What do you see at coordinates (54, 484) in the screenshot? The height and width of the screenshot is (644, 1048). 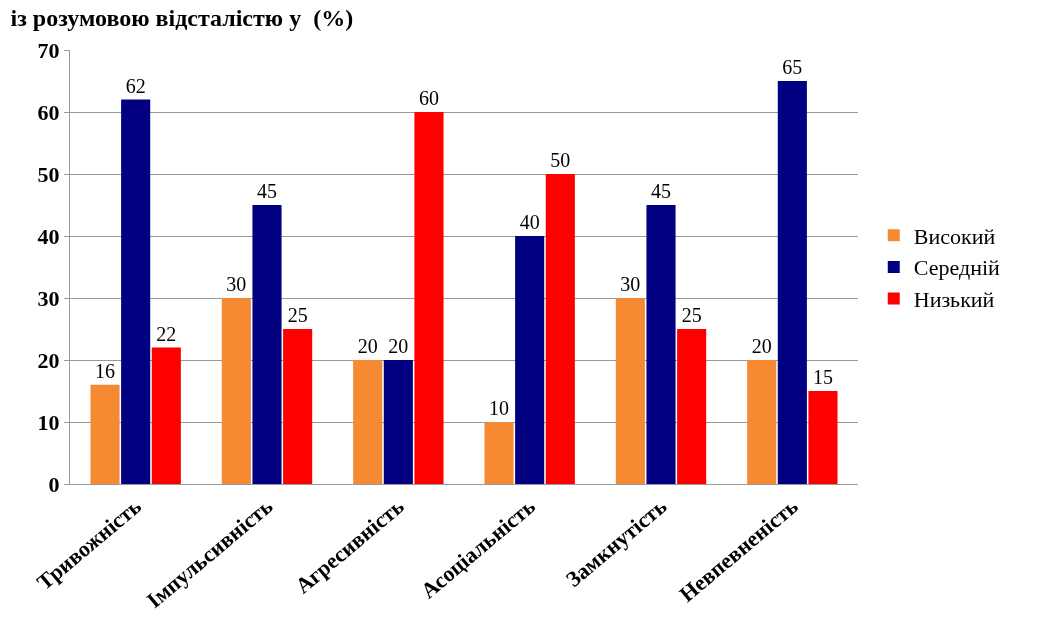 I see `y-tick-label: 0` at bounding box center [54, 484].